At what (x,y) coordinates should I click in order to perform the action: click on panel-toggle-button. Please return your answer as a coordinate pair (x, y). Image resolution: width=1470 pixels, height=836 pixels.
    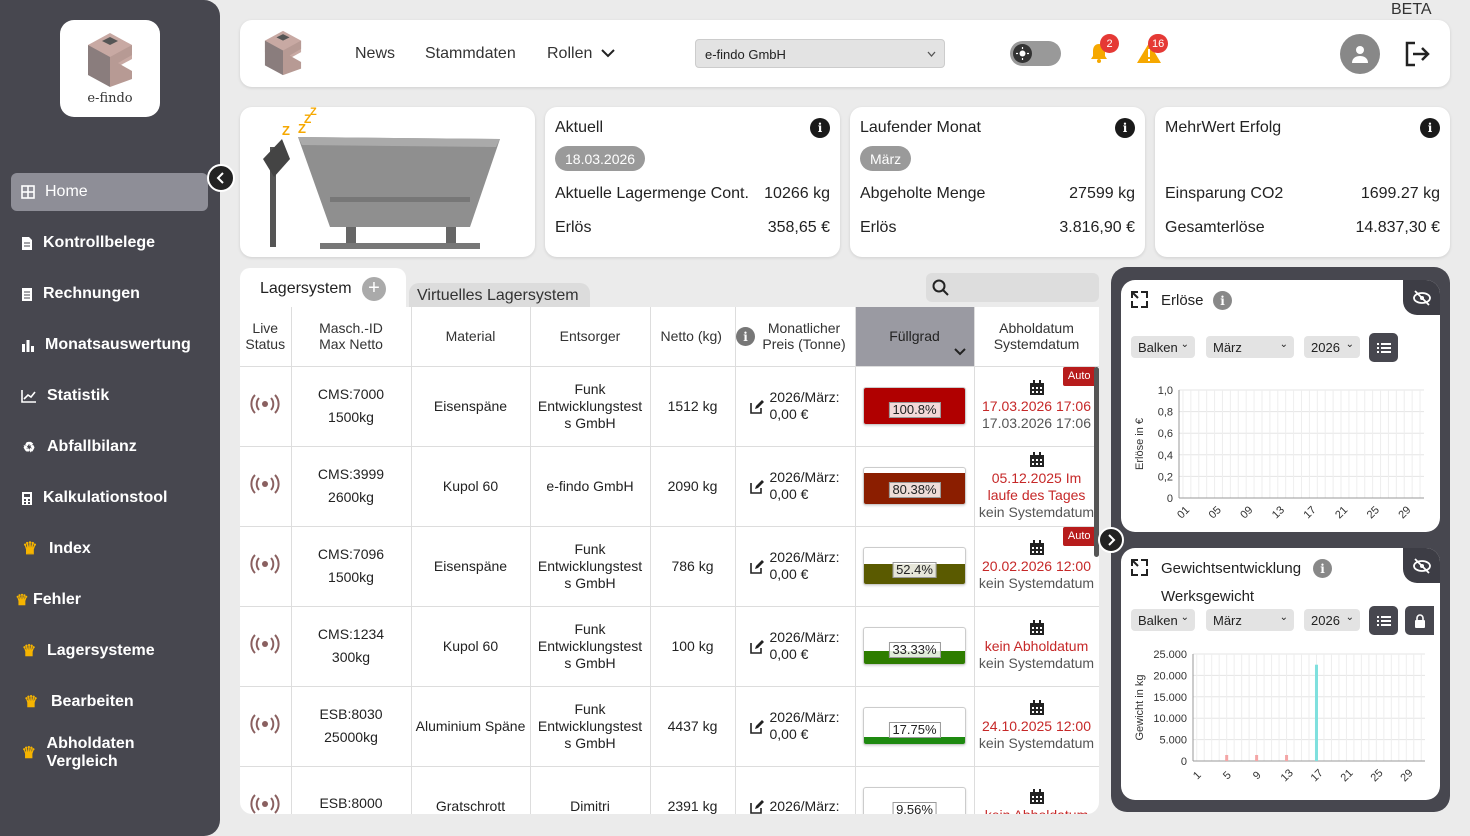
    Looking at the image, I should click on (1111, 540).